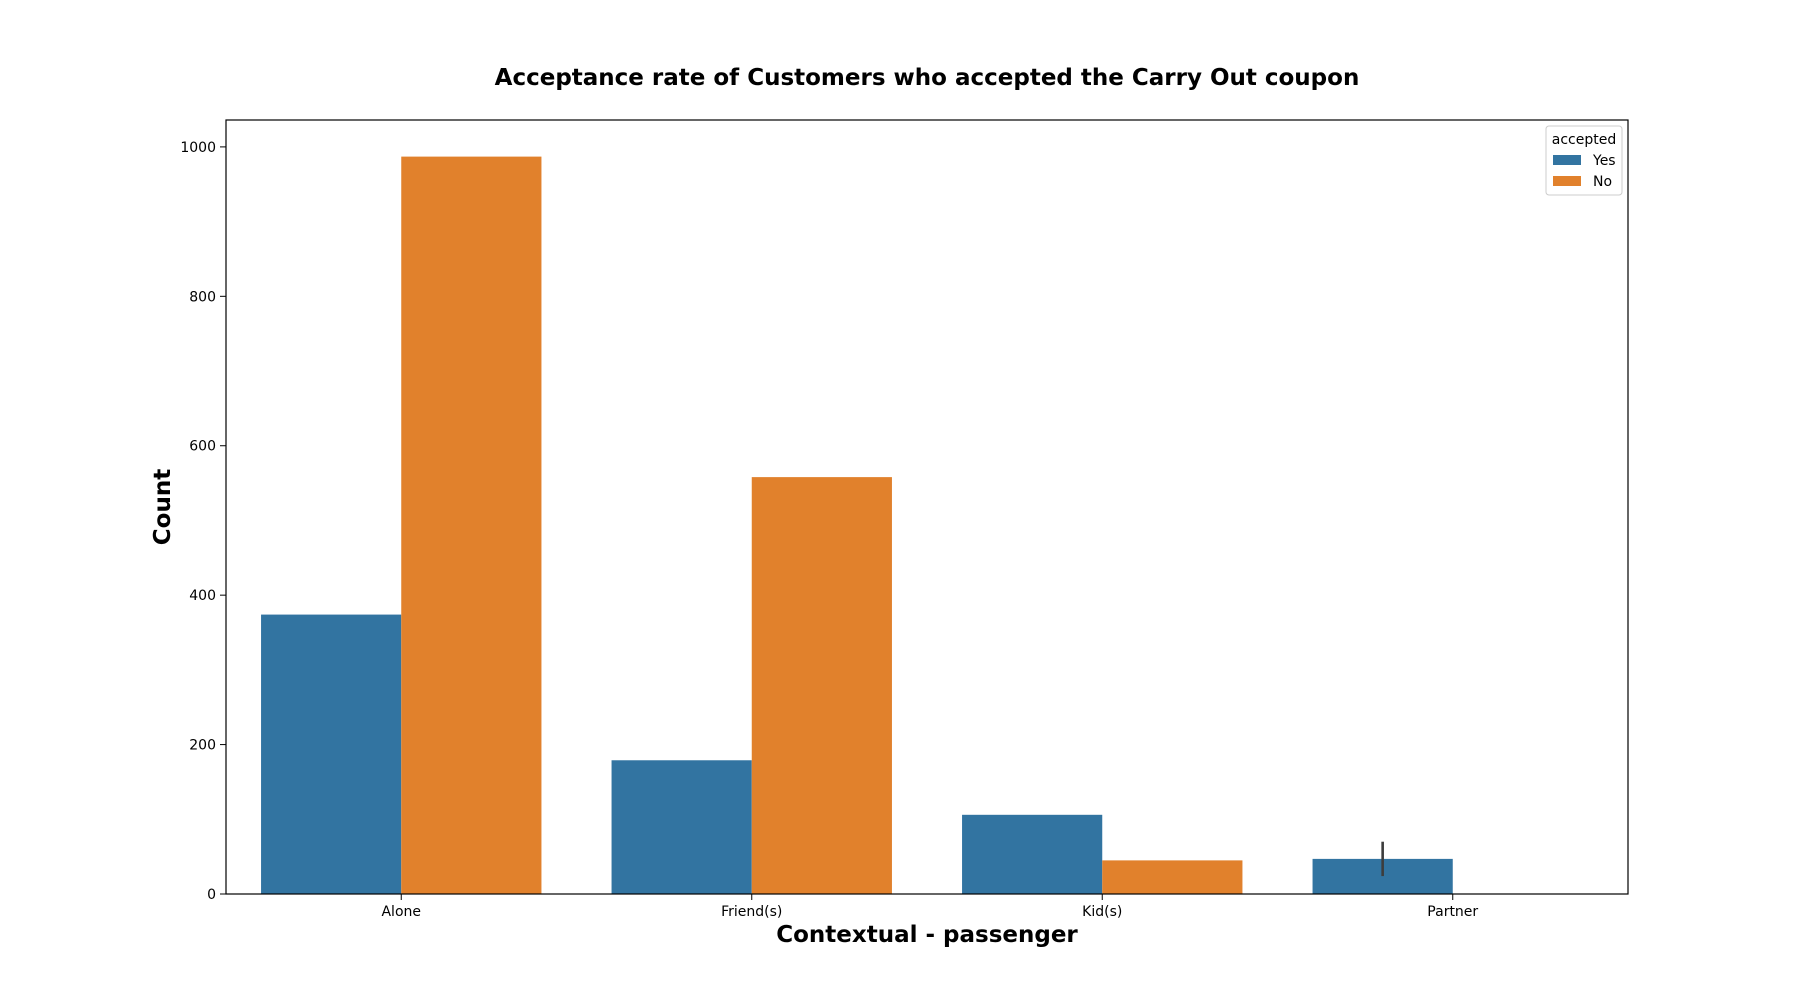 The image size is (1800, 1000). I want to click on legend: accepted Yes No, so click(1584, 160).